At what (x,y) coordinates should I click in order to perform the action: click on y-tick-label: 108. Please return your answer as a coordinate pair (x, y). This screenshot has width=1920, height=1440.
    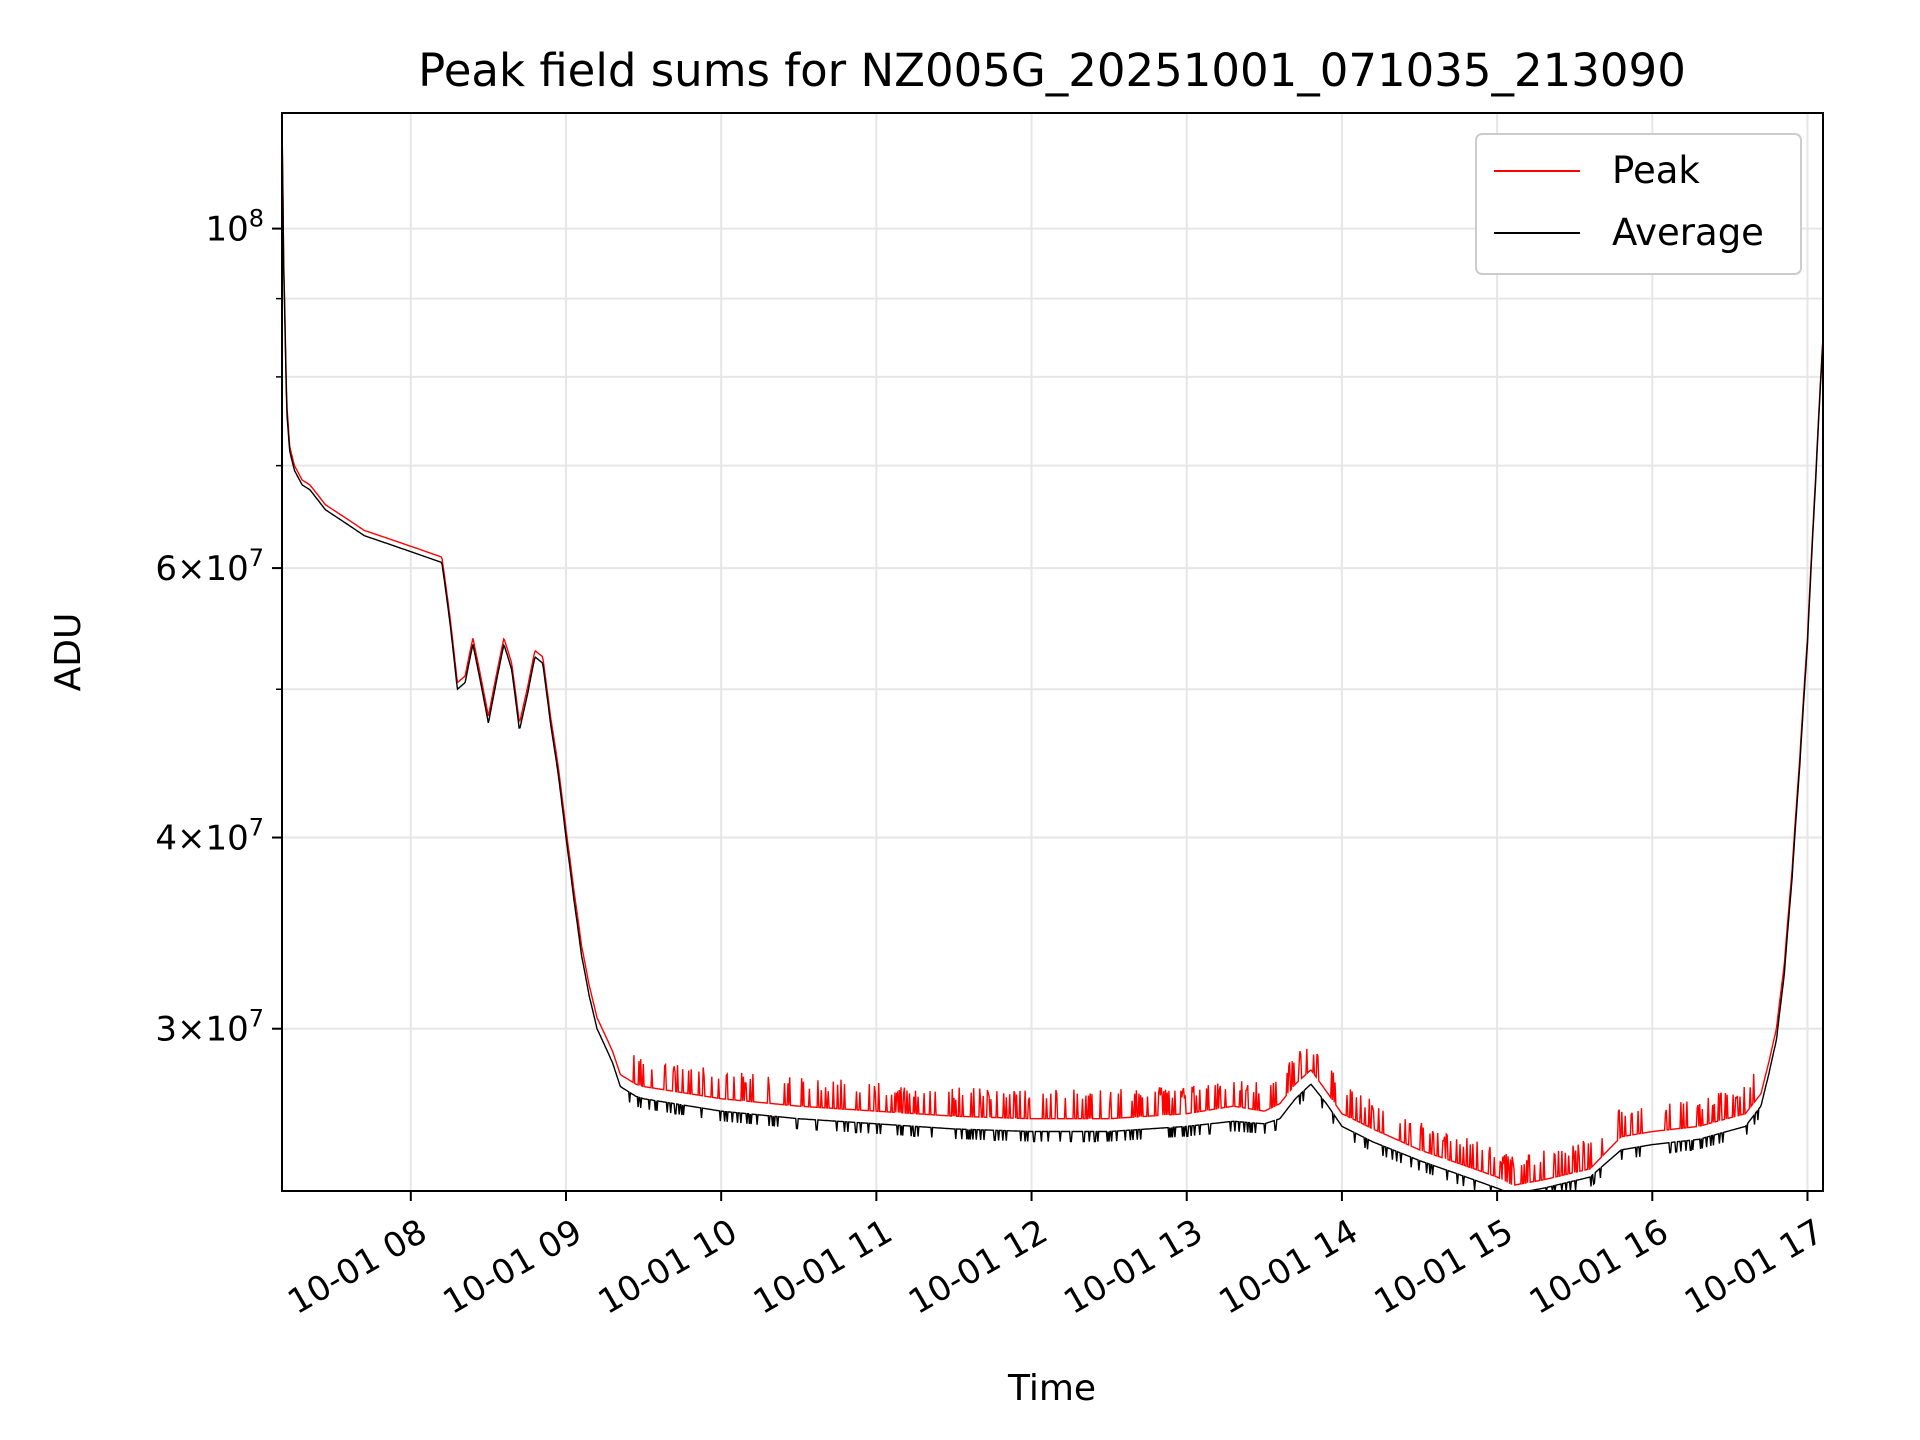
    Looking at the image, I should click on (234, 227).